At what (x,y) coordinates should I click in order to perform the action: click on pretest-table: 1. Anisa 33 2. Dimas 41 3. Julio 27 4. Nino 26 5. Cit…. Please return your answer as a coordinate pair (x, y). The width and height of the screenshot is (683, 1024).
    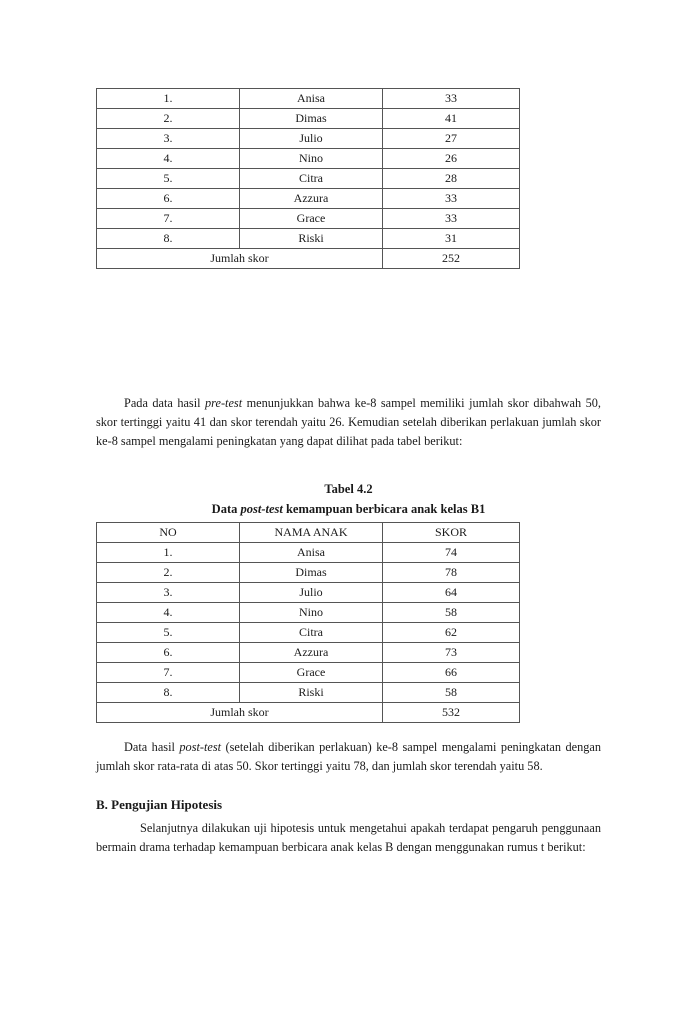
    Looking at the image, I should click on (308, 178).